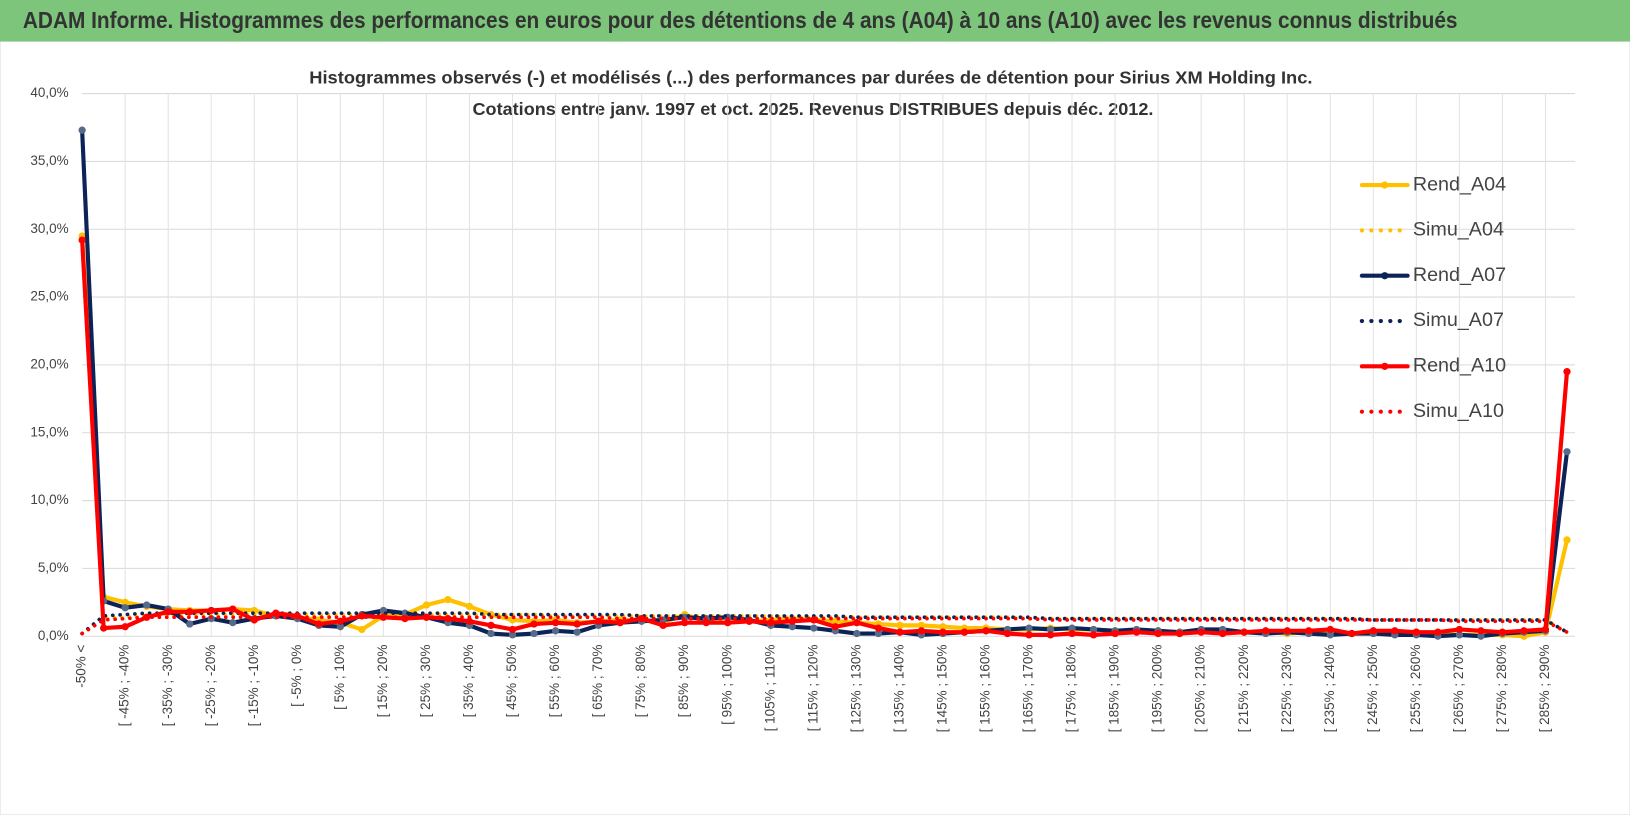  Describe the element at coordinates (1459, 184) in the screenshot. I see `legend-label: Rend_A04` at that location.